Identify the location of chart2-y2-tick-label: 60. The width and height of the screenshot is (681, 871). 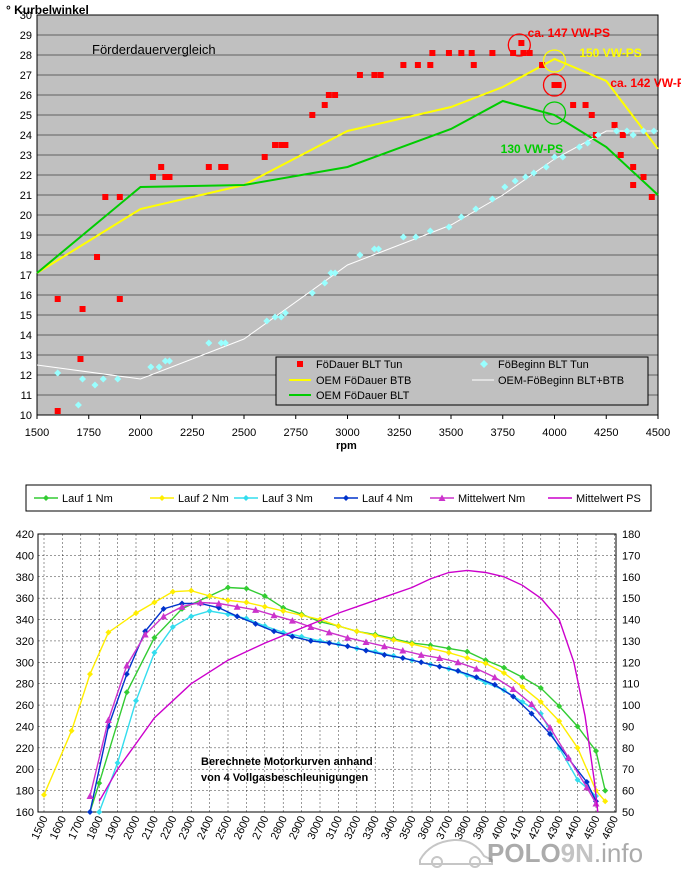
(628, 792).